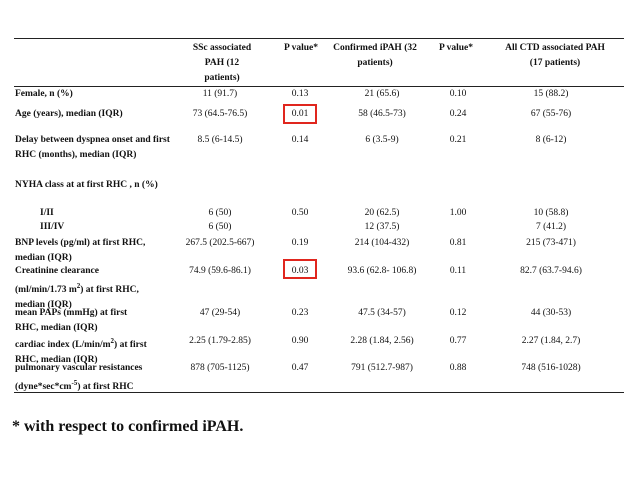  I want to click on row-label-nyha: NYHA class at at first RHC , n (%), so click(86, 185).